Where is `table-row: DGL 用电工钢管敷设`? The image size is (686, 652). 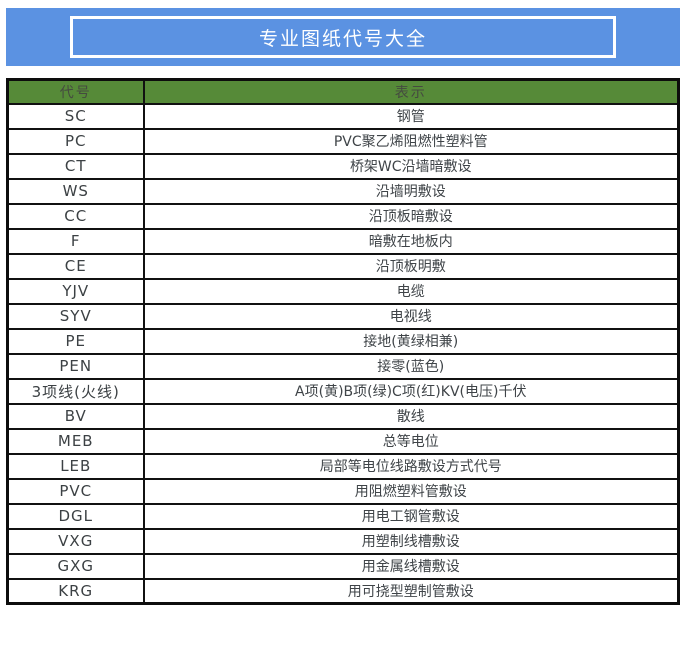 table-row: DGL 用电工钢管敷设 is located at coordinates (343, 516).